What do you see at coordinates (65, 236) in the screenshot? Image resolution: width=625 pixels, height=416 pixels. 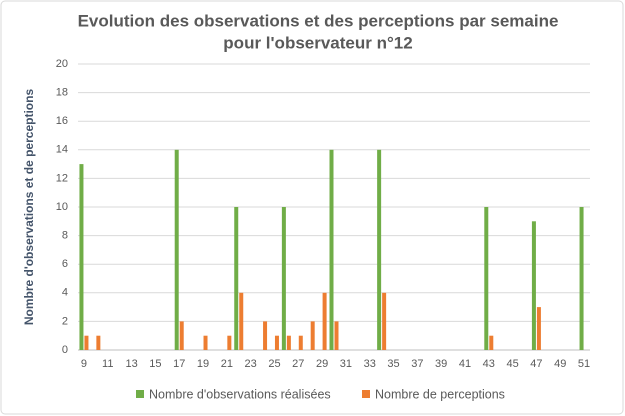 I see `y-tick-label: 8` at bounding box center [65, 236].